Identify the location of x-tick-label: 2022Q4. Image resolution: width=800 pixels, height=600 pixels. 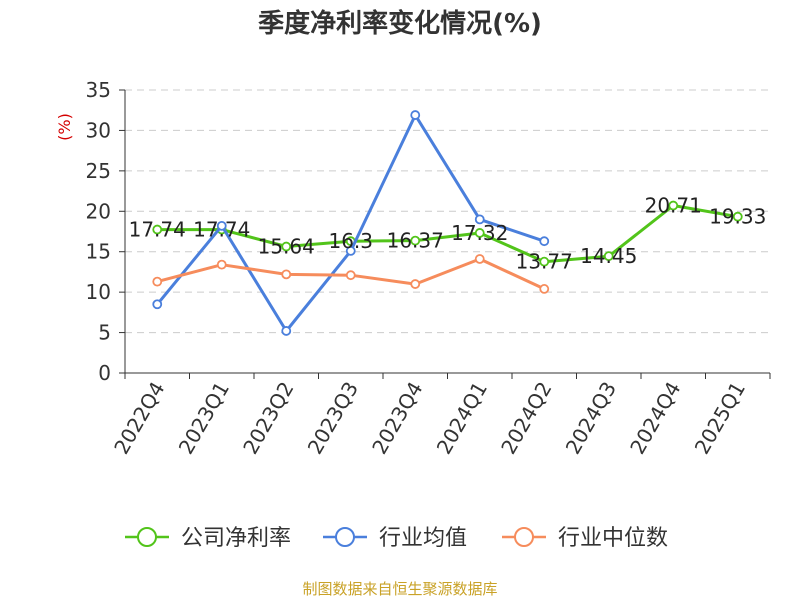
(139, 418).